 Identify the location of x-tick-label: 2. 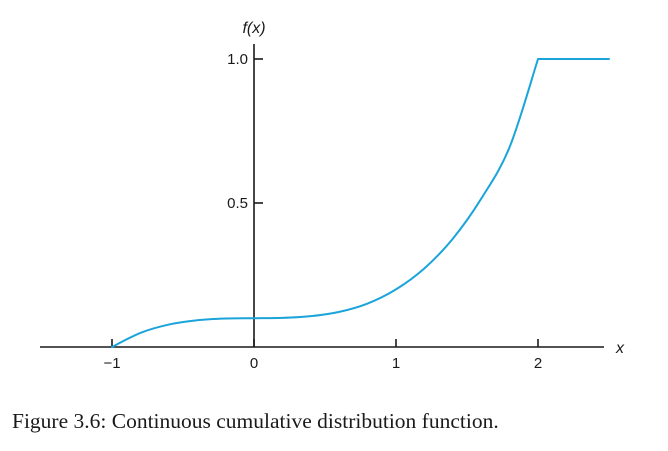
(538, 363).